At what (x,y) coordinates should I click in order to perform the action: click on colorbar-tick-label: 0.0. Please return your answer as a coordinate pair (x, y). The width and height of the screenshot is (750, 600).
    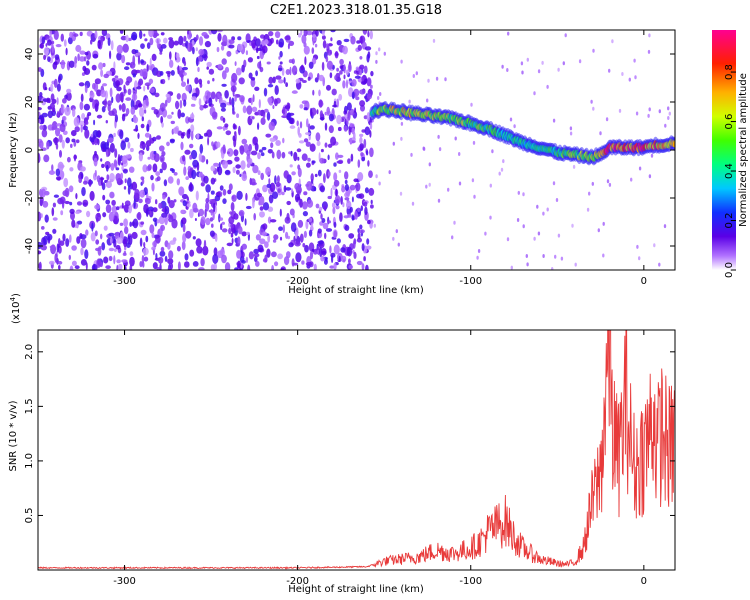
    Looking at the image, I should click on (729, 270).